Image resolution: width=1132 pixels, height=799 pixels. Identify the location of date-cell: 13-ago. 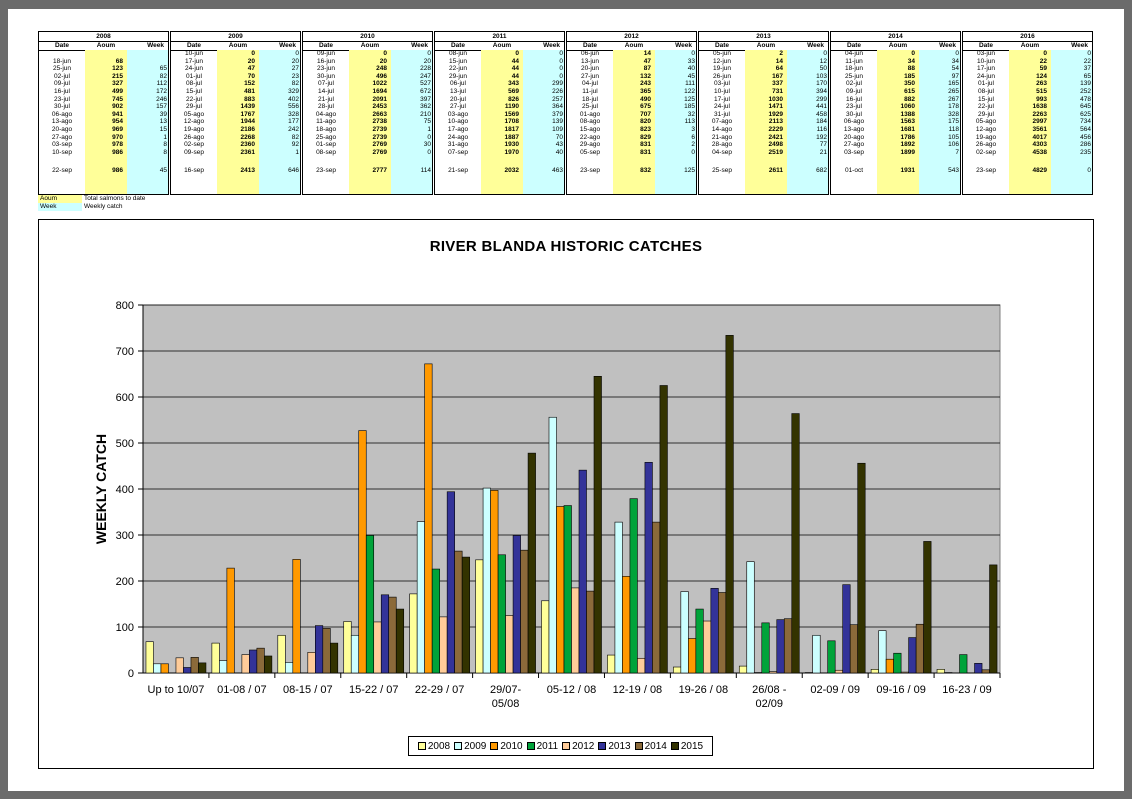
(854, 129).